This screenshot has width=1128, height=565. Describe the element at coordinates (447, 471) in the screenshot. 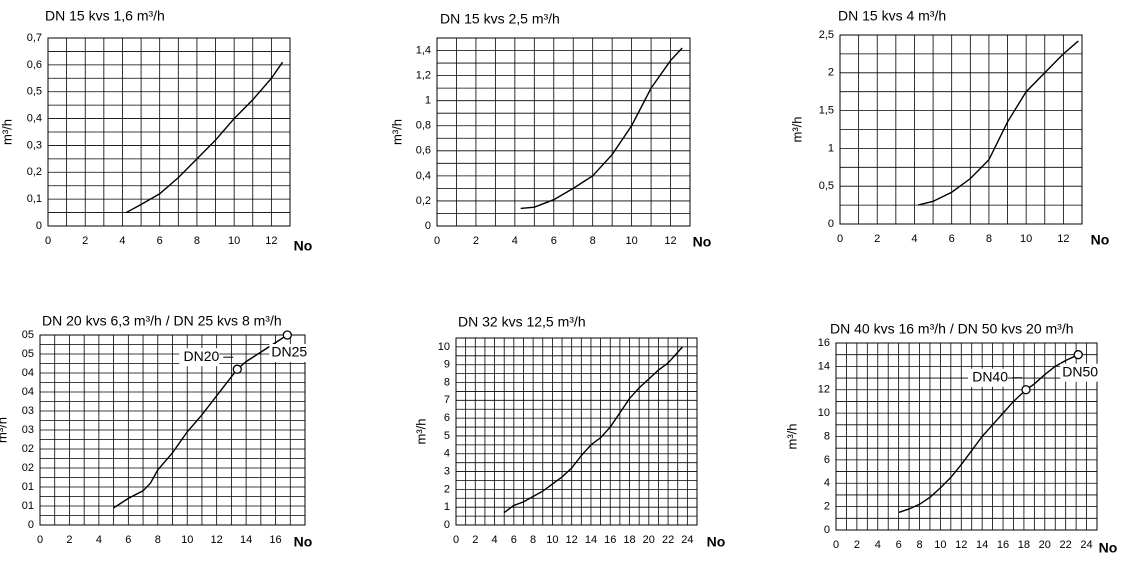

I see `y-tick-label: 3` at that location.